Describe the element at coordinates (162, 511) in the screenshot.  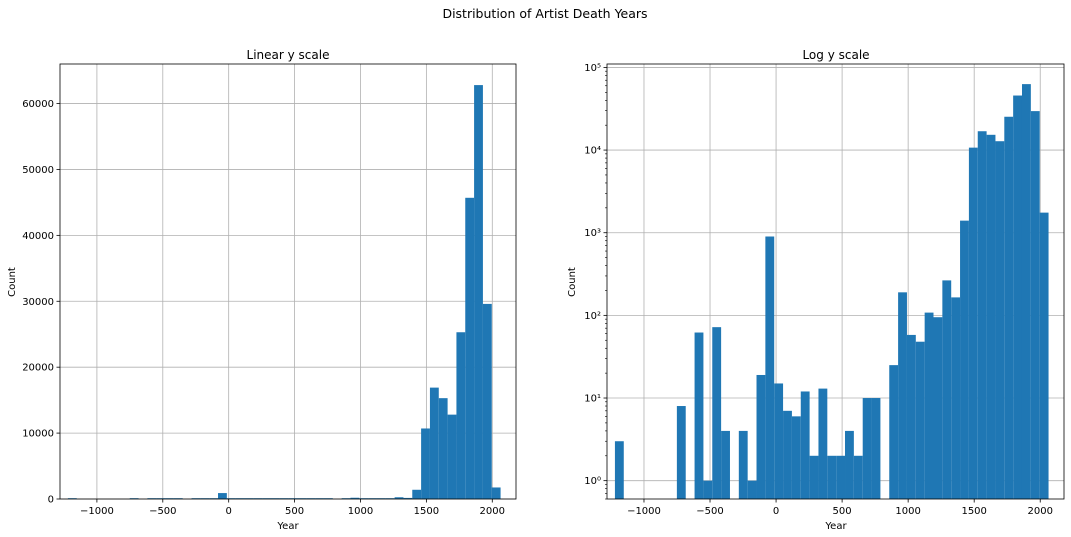
I see `linear-x-tick-label: −500` at that location.